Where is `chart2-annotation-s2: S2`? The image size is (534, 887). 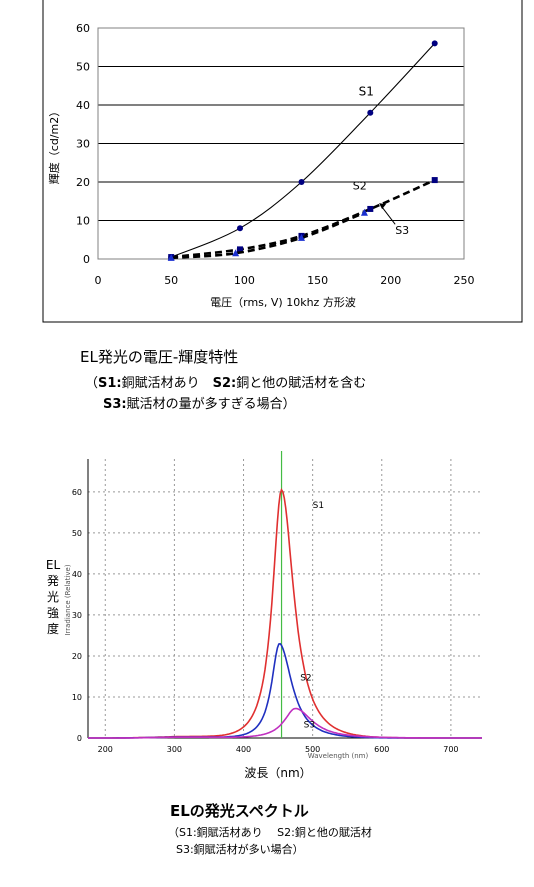
chart2-annotation-s2: S2 is located at coordinates (305, 679).